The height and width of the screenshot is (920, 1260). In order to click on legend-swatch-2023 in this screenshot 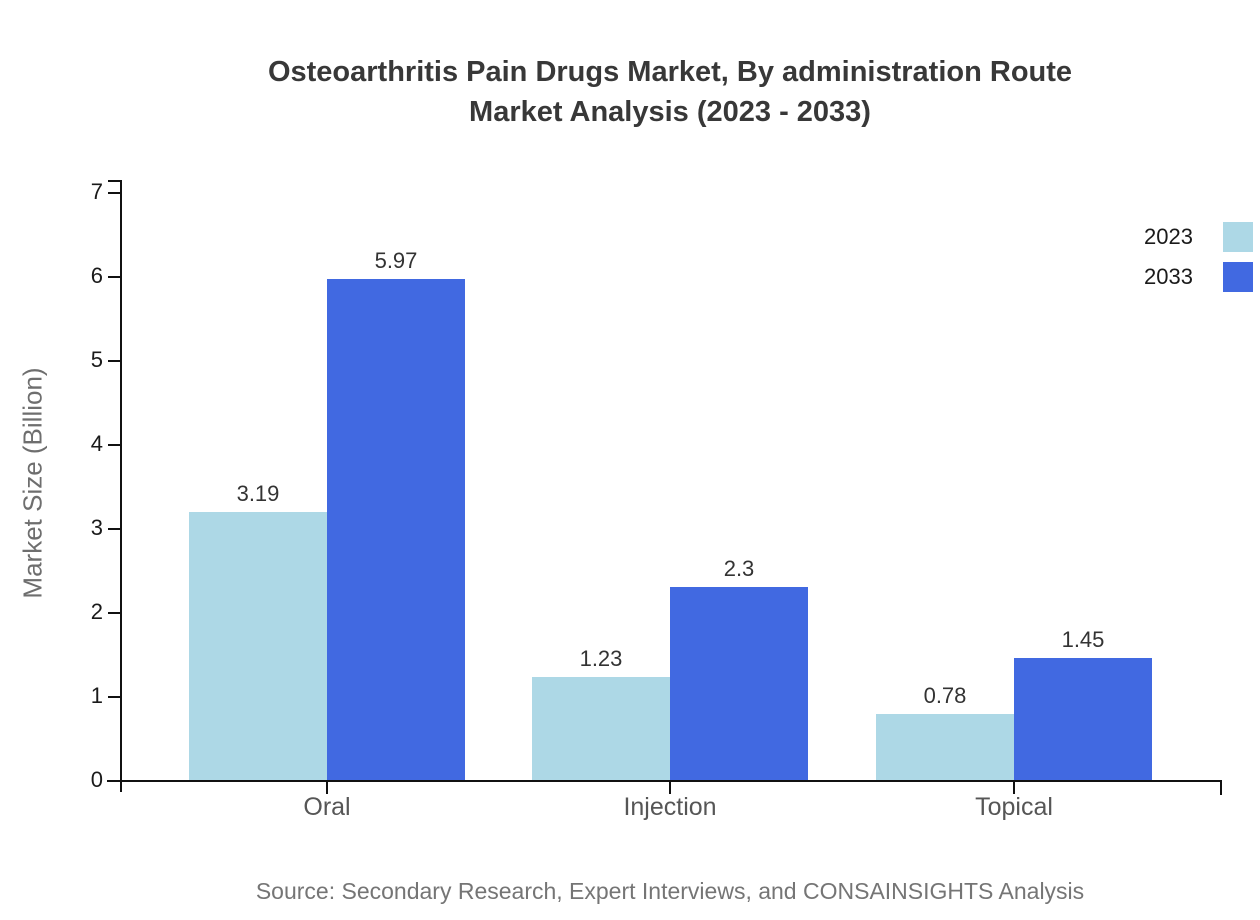, I will do `click(1238, 237)`.